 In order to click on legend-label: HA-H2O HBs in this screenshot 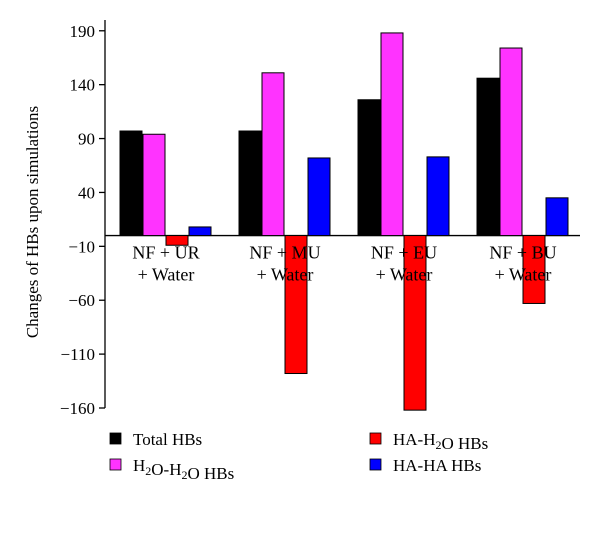, I will do `click(440, 441)`.